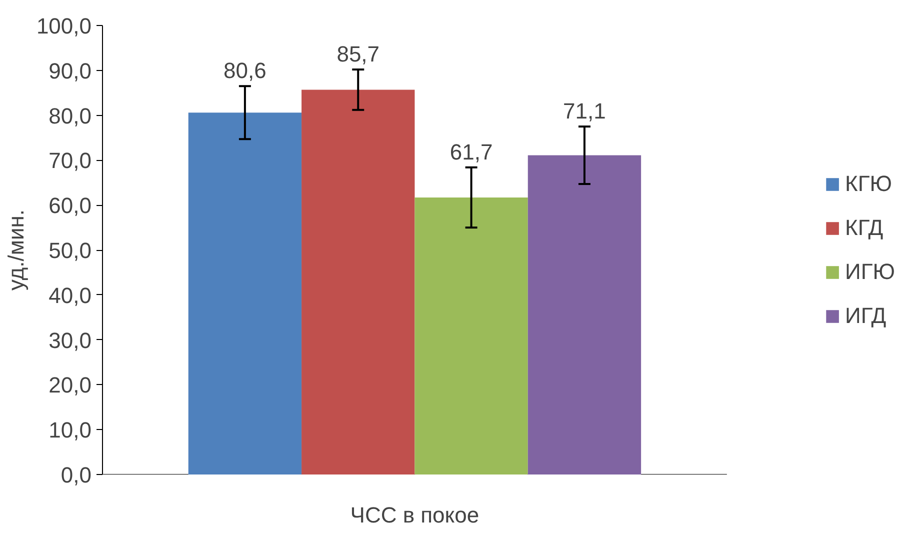 This screenshot has height=535, width=905. What do you see at coordinates (15, 250) in the screenshot?
I see `y-axis-title: уд./мин.` at bounding box center [15, 250].